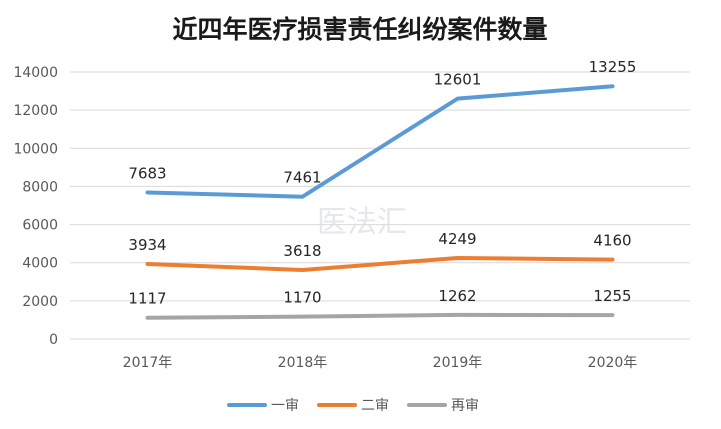 Image resolution: width=721 pixels, height=429 pixels. I want to click on y-tick-label: 2000, so click(40, 302).